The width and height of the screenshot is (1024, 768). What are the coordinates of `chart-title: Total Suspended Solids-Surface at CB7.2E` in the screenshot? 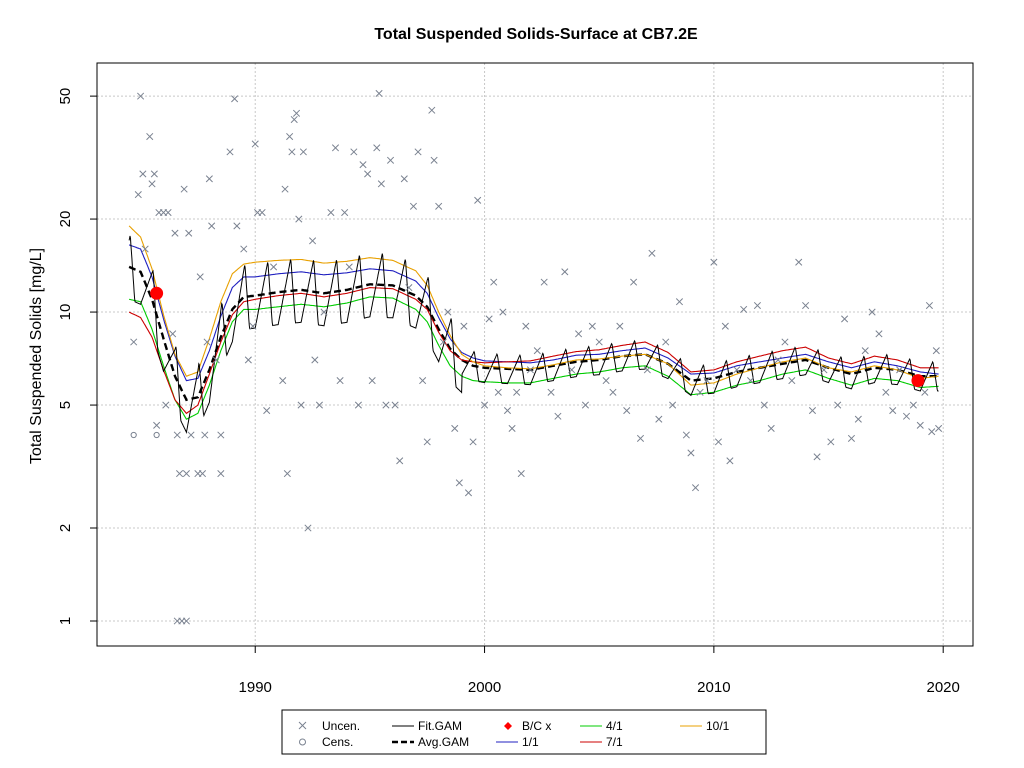 It's located at (536, 34).